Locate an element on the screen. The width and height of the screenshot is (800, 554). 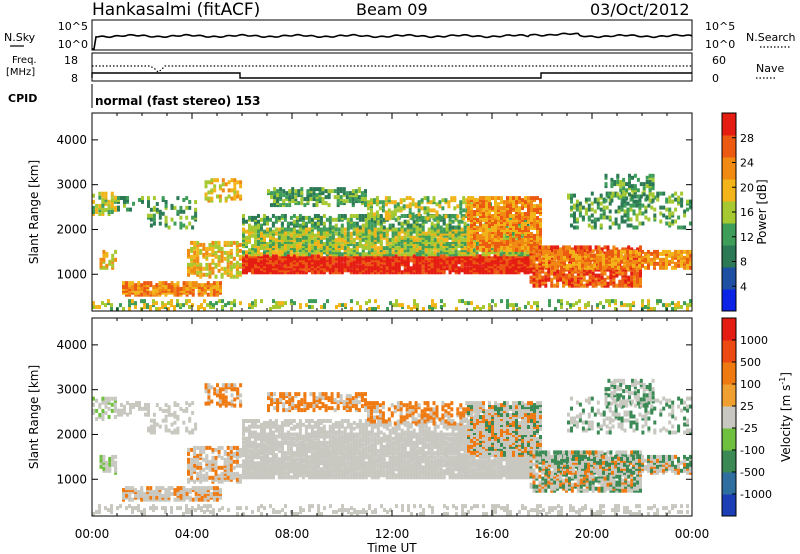
station-title: Hankasalmi (fitACF) is located at coordinates (176, 10).